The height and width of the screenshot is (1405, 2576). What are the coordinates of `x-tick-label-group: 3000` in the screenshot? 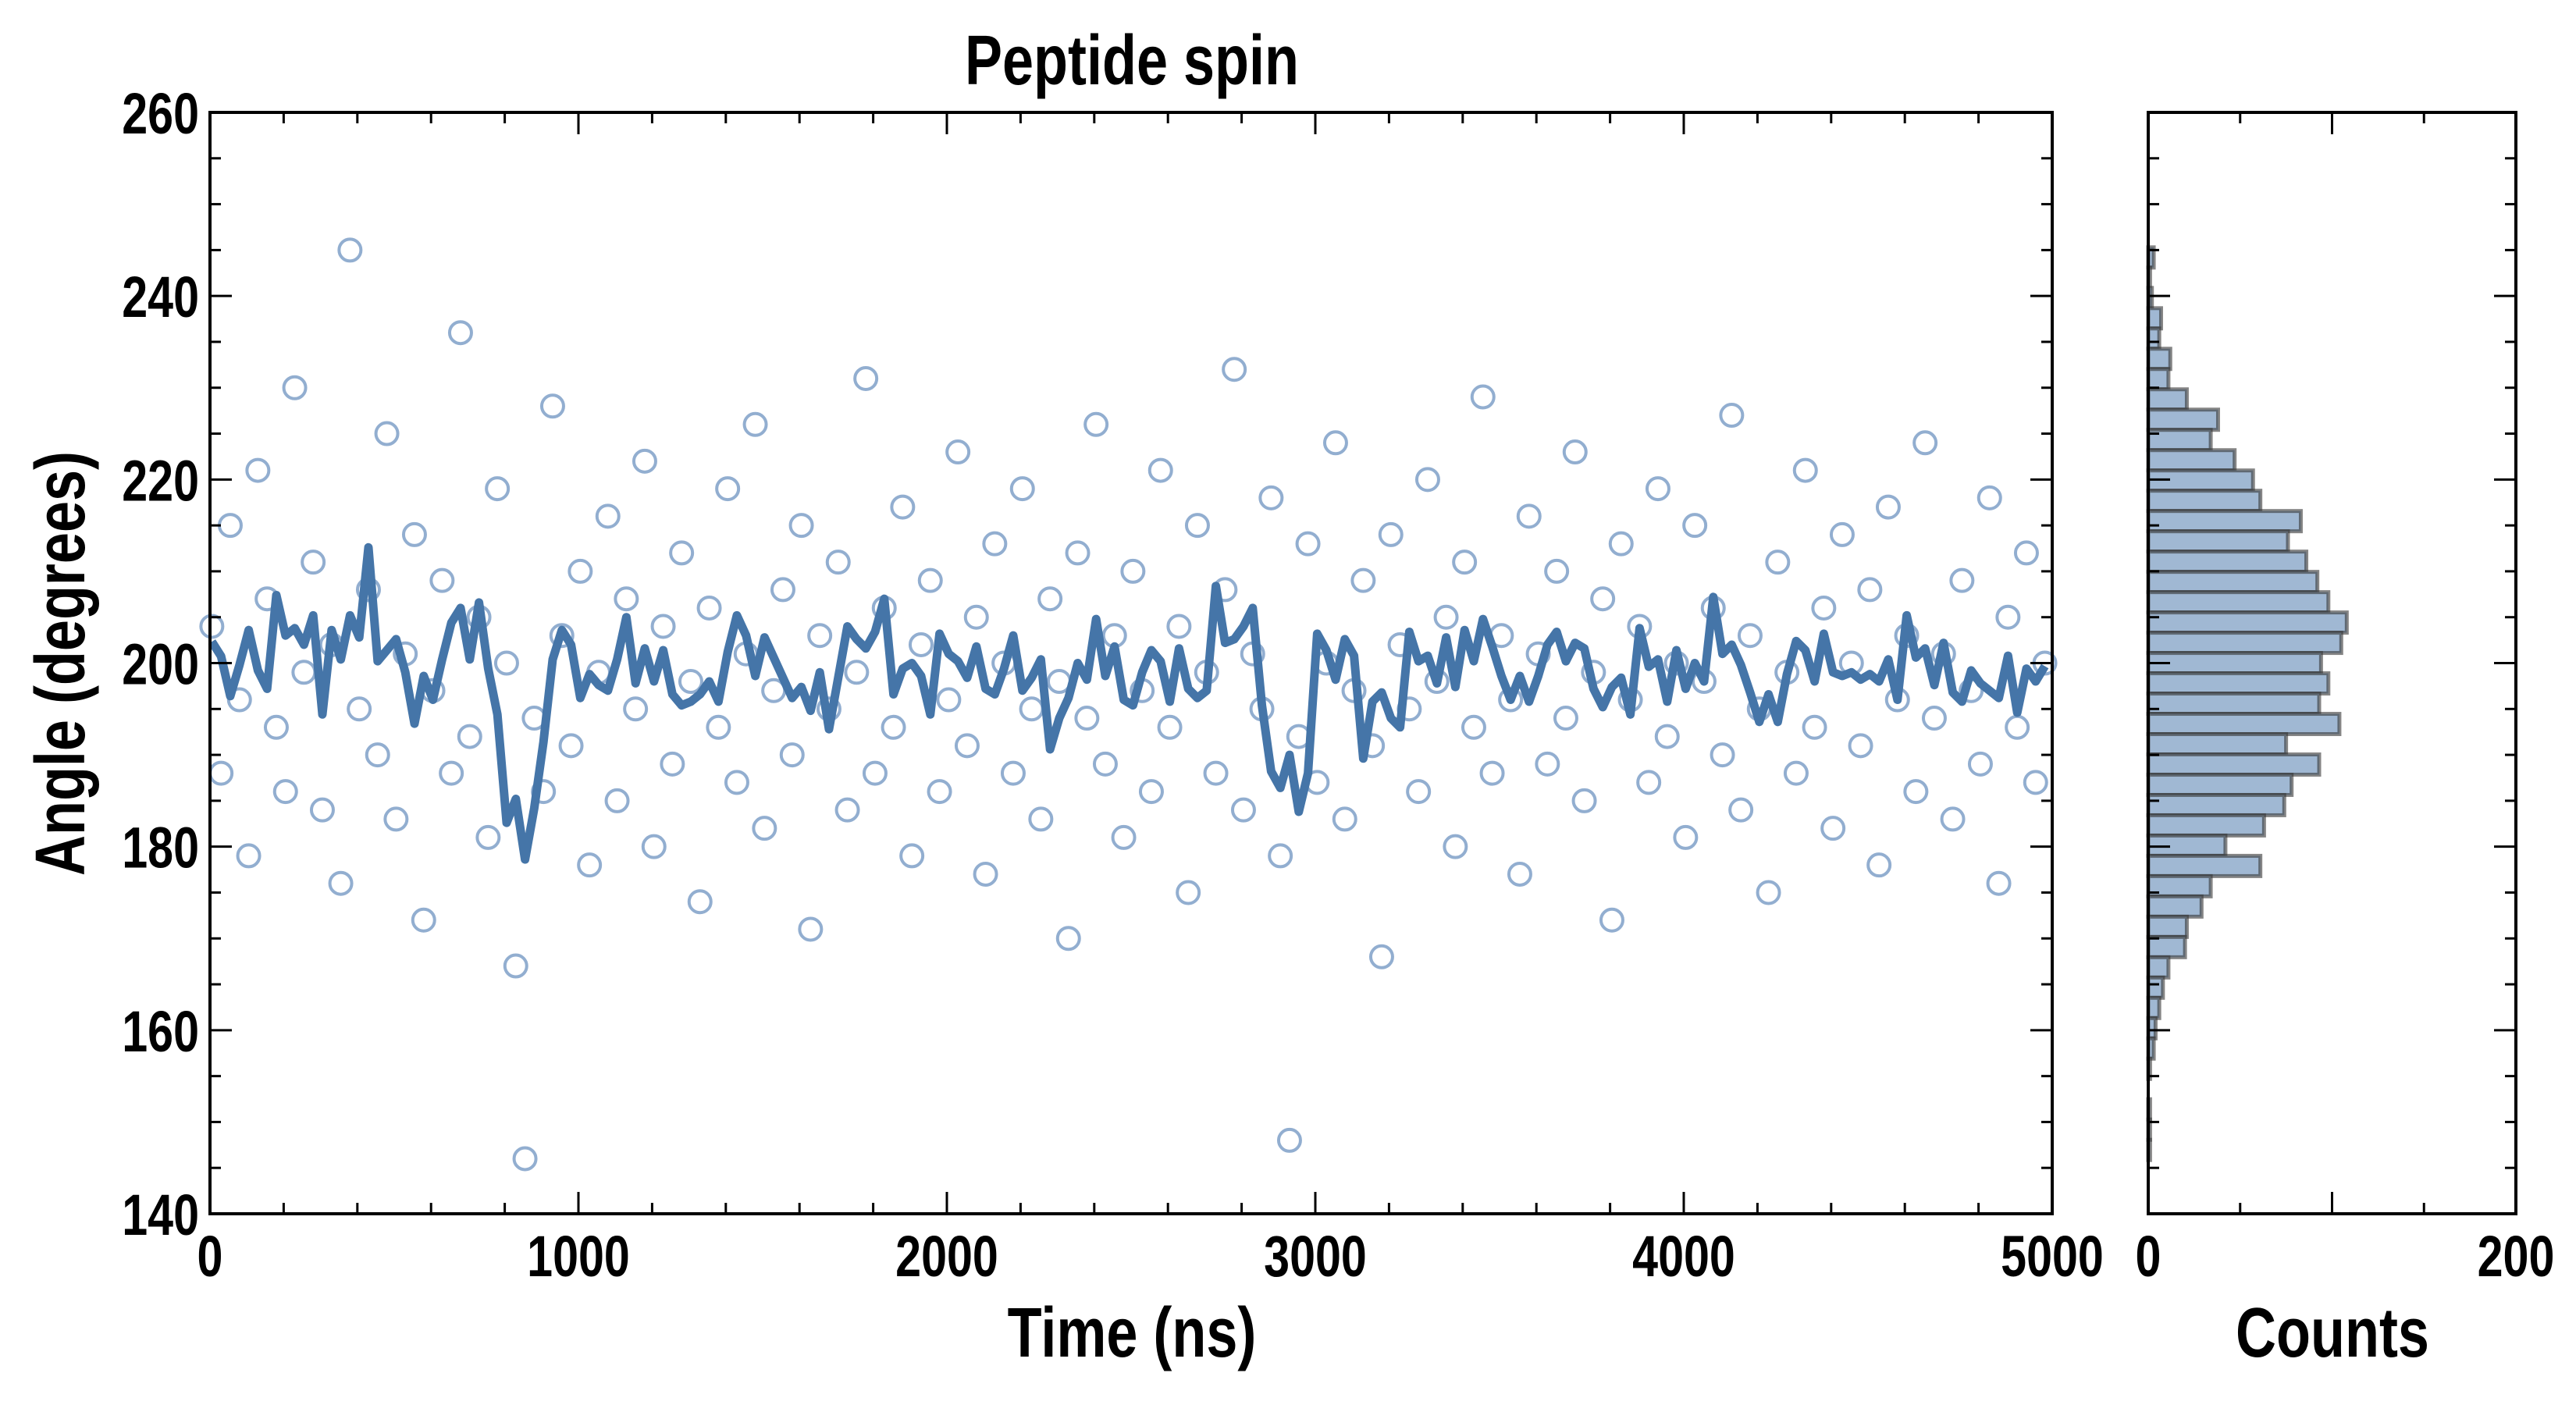 It's located at (1315, 1257).